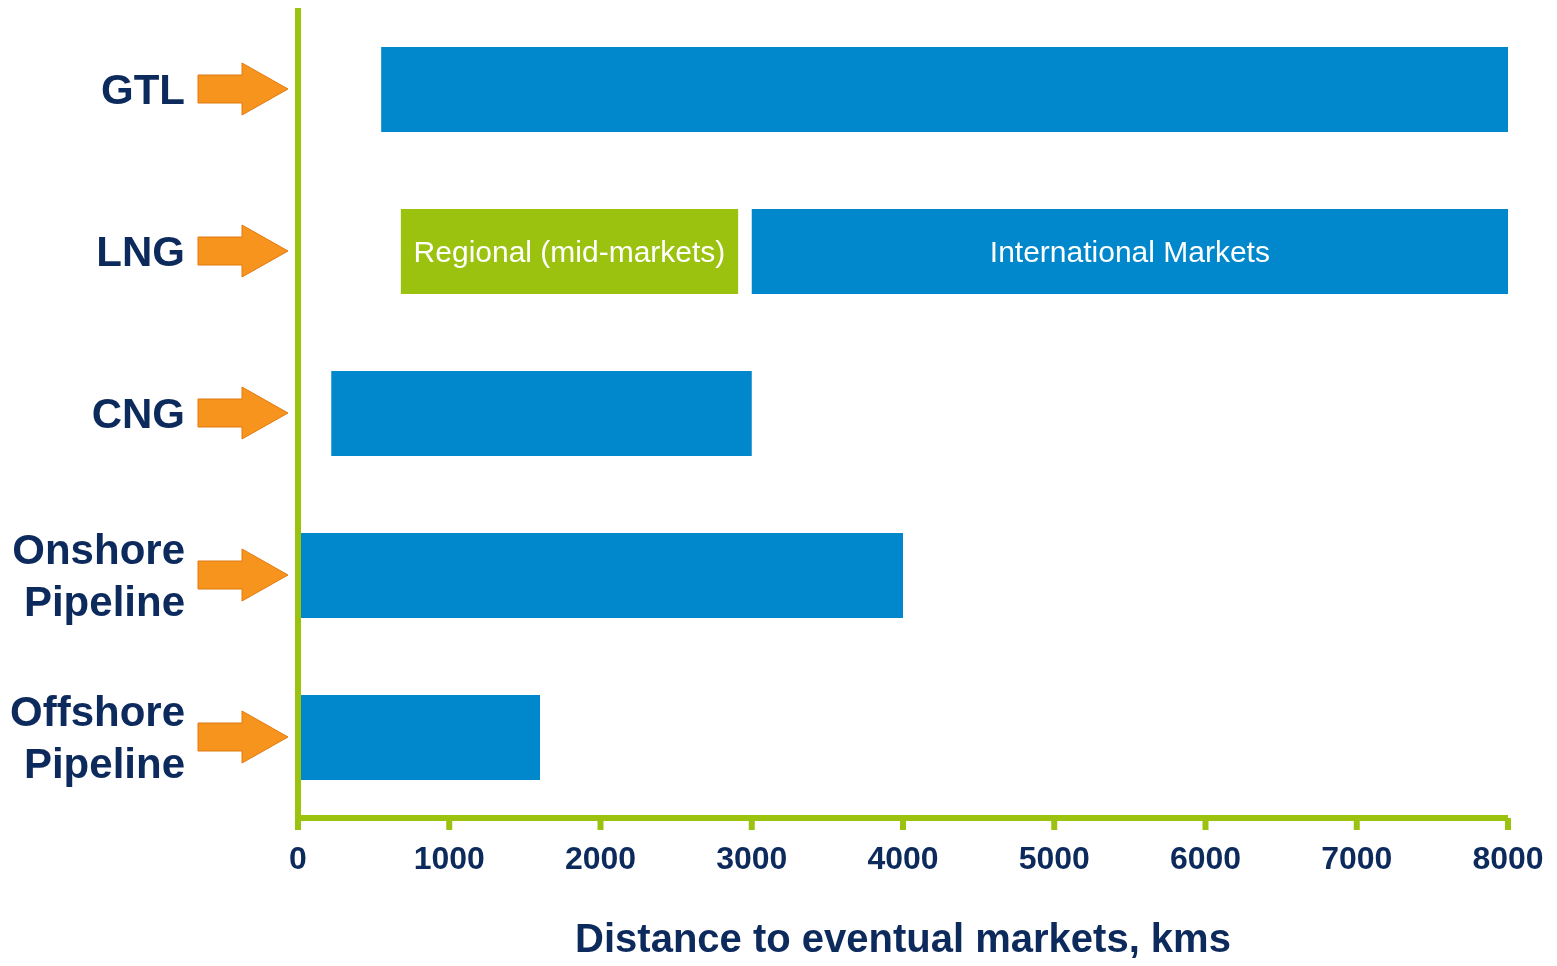 The width and height of the screenshot is (1557, 966). Describe the element at coordinates (600, 857) in the screenshot. I see `x-tick-label: 2000` at that location.